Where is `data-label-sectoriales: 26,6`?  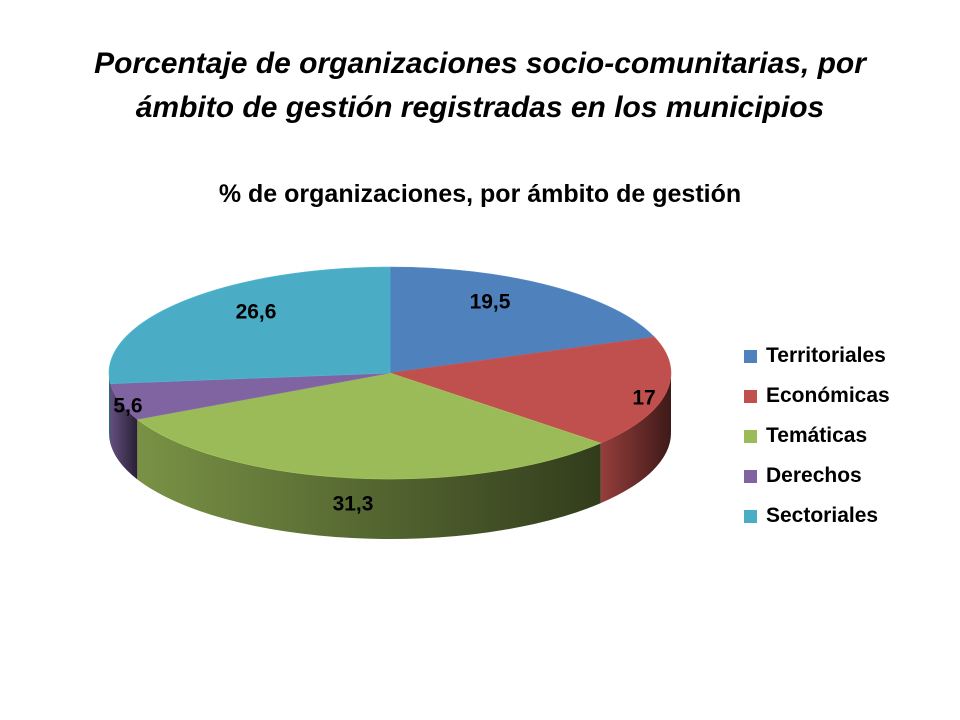 data-label-sectoriales: 26,6 is located at coordinates (256, 312).